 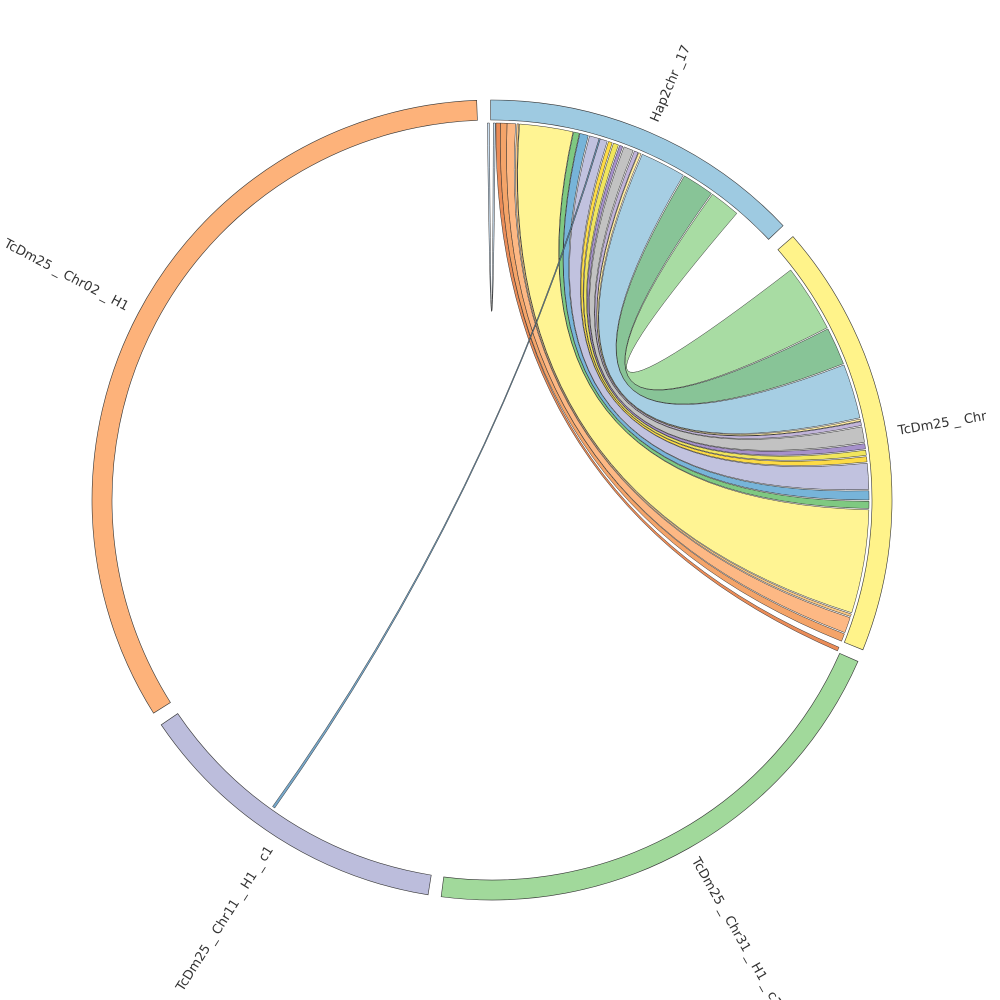 What do you see at coordinates (835, 443) in the screenshot?
I see `segment-tcdm25_yellow` at bounding box center [835, 443].